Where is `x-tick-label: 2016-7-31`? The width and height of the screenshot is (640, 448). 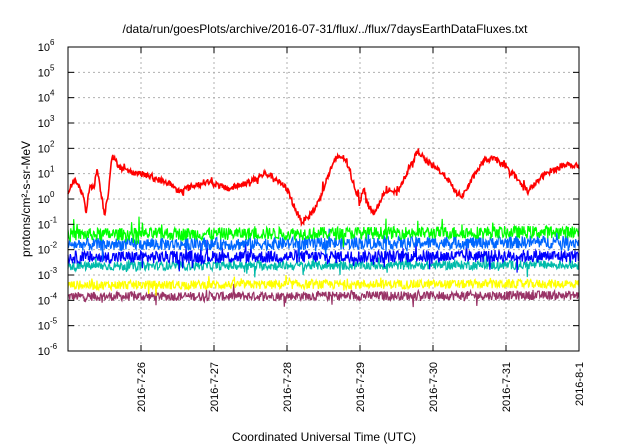 x-tick-label: 2016-7-31 is located at coordinates (507, 387).